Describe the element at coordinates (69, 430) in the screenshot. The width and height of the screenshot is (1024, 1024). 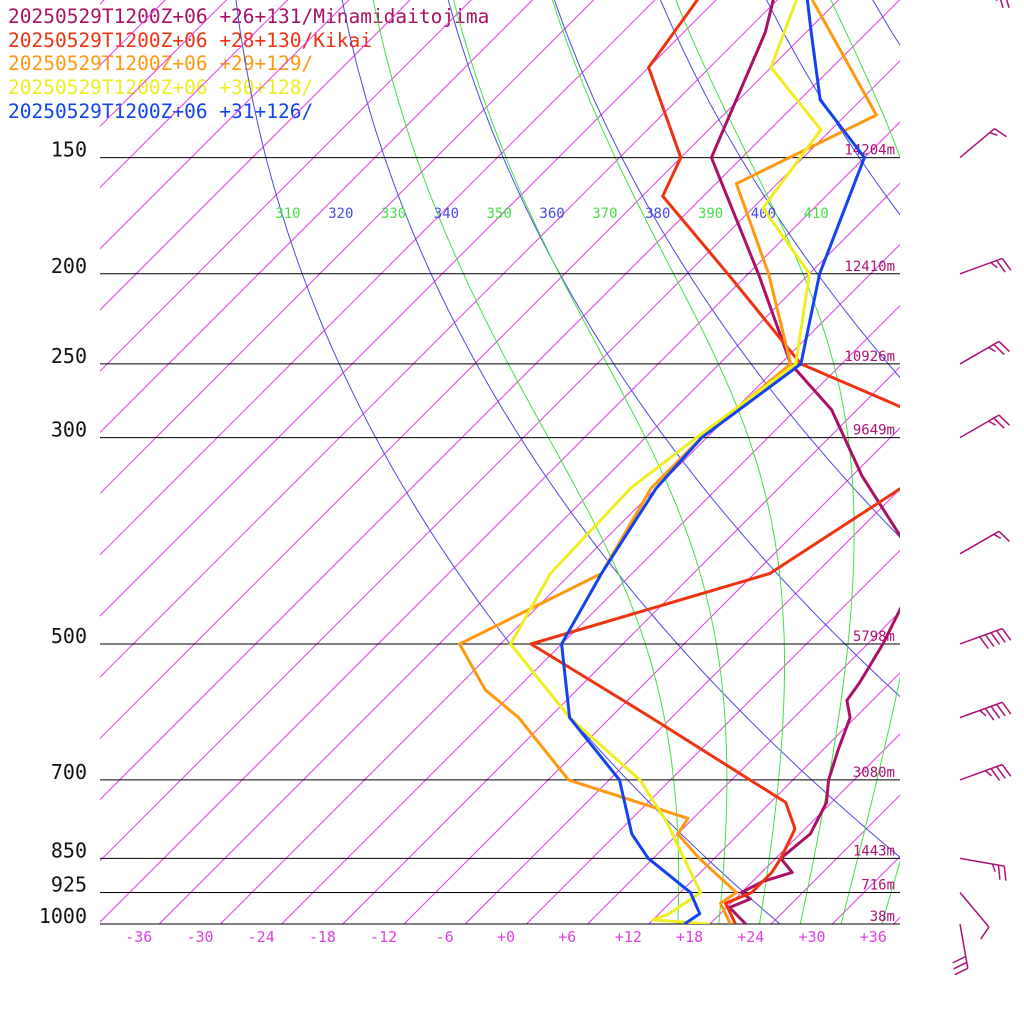
I see `pressure-label-300: 300` at that location.